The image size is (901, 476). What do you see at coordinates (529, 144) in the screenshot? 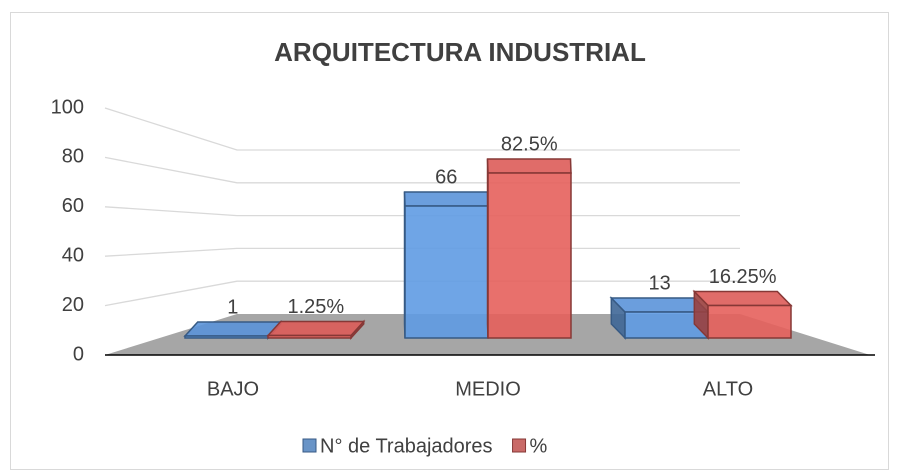
I see `data-label: 82.5%` at bounding box center [529, 144].